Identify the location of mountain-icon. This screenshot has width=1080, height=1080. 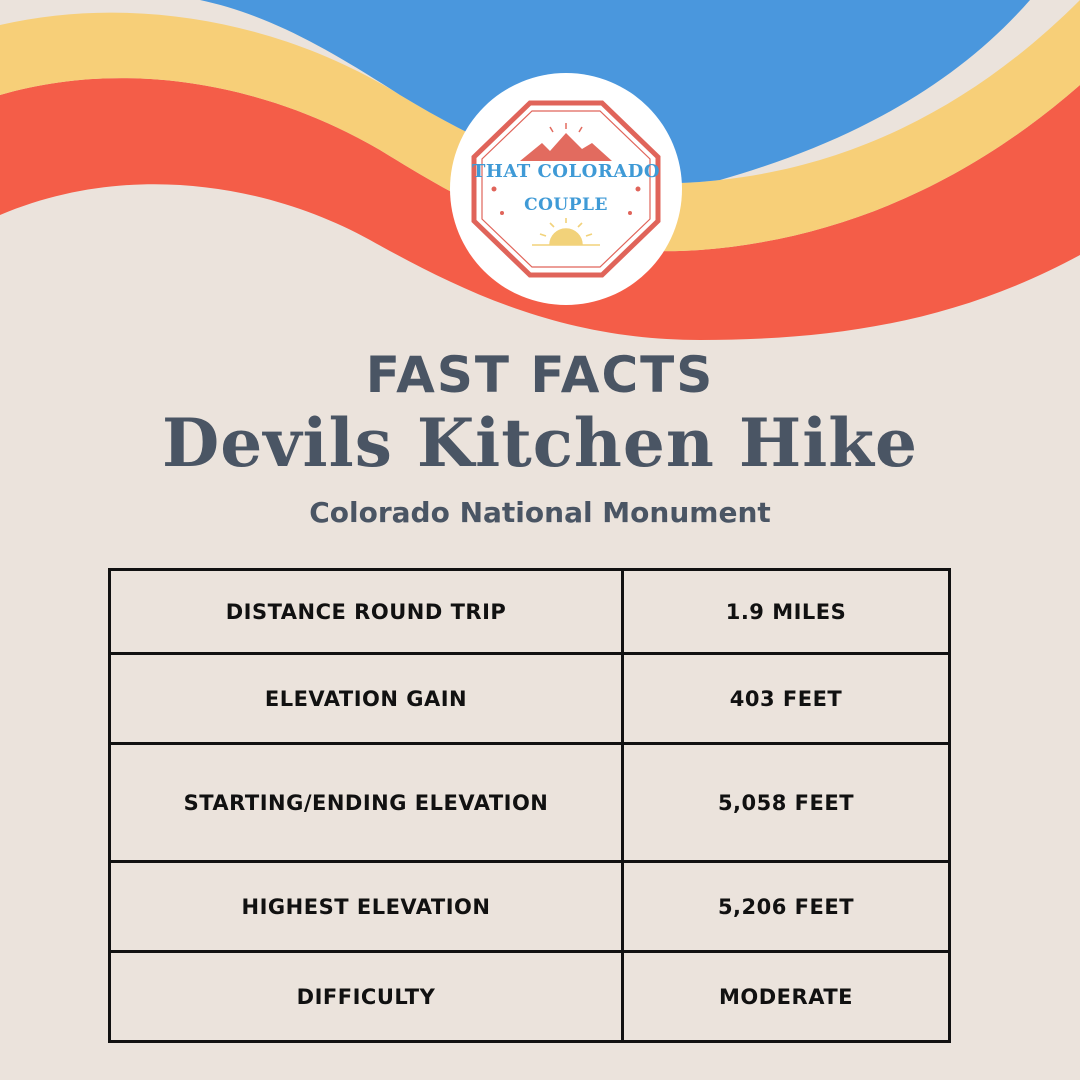
(566, 147).